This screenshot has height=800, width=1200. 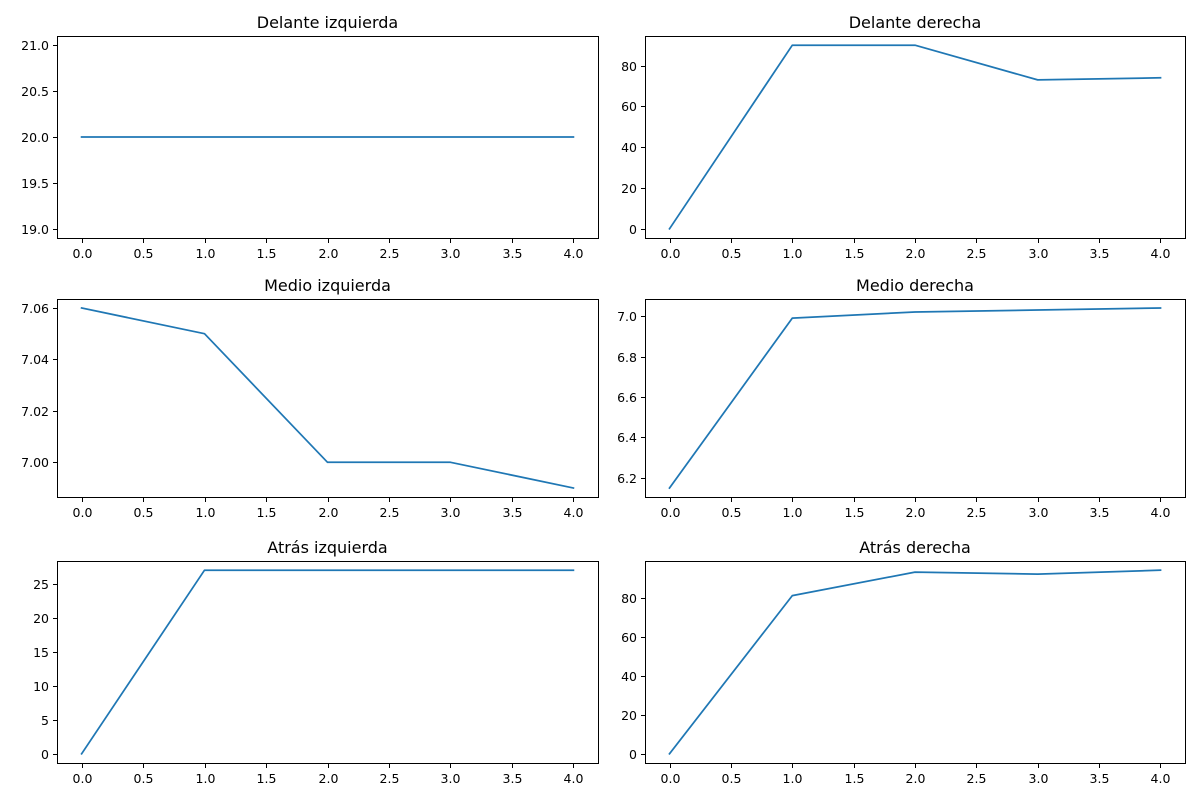 I want to click on y-tick-label: 7.0, so click(x=627, y=316).